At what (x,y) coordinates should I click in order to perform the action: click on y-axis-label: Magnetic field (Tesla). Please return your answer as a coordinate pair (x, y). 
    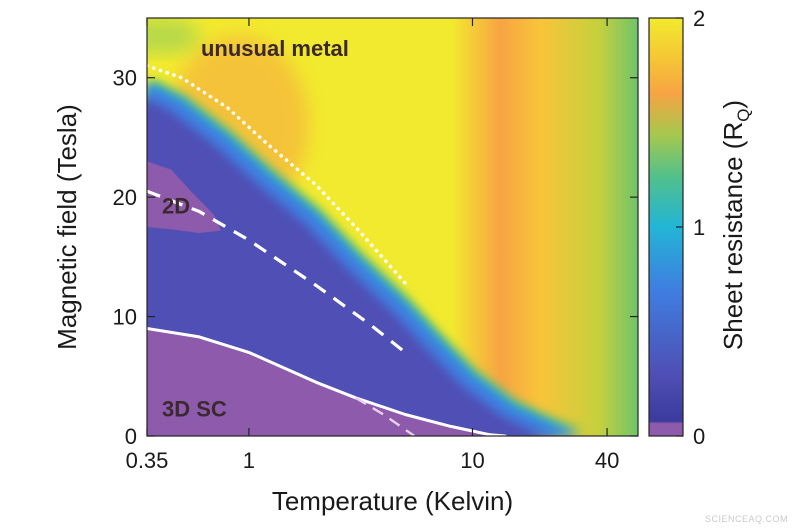
    Looking at the image, I should click on (67, 227).